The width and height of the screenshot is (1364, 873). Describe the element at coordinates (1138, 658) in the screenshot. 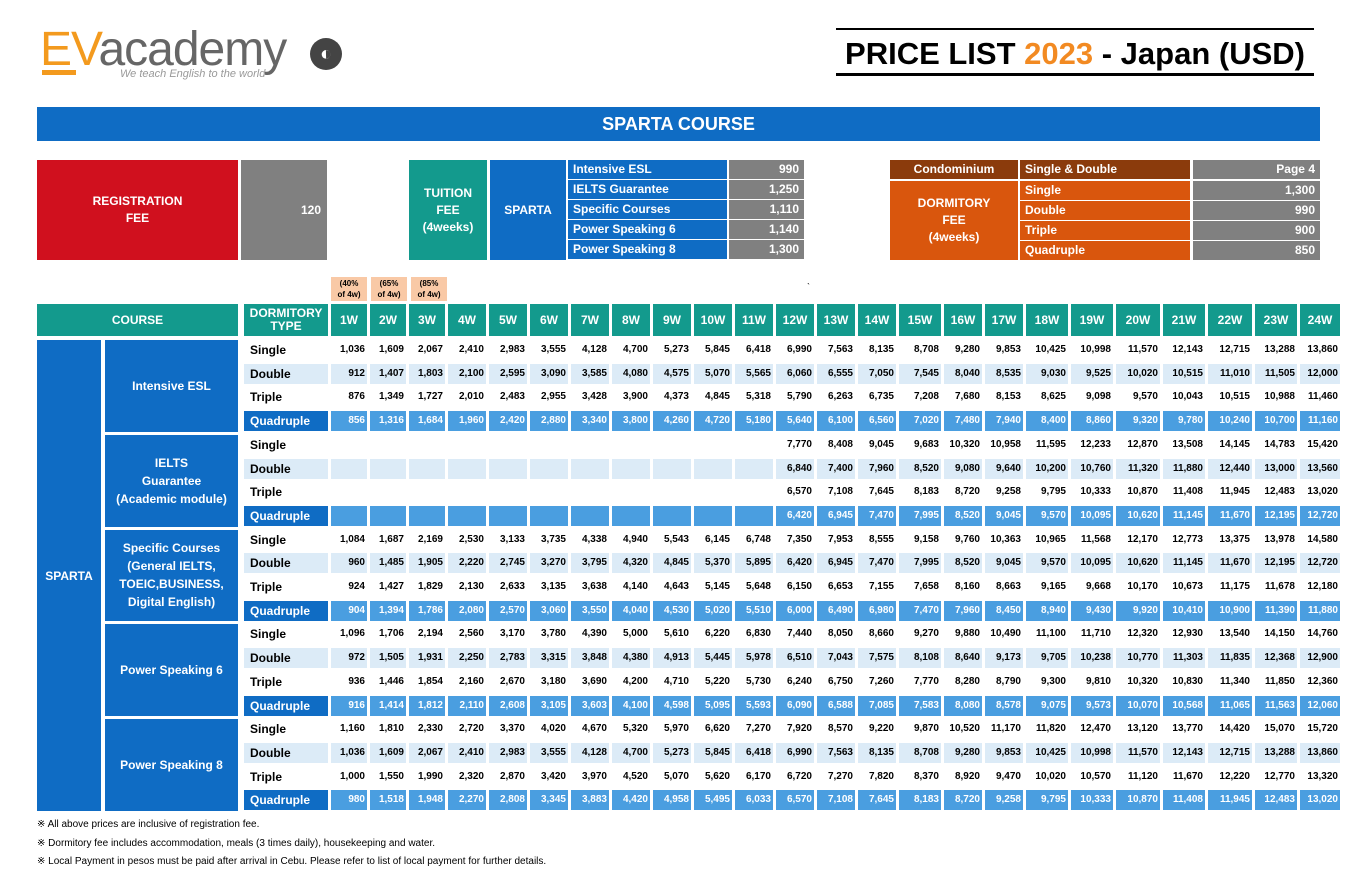

I see `price-cell: 10,770` at that location.